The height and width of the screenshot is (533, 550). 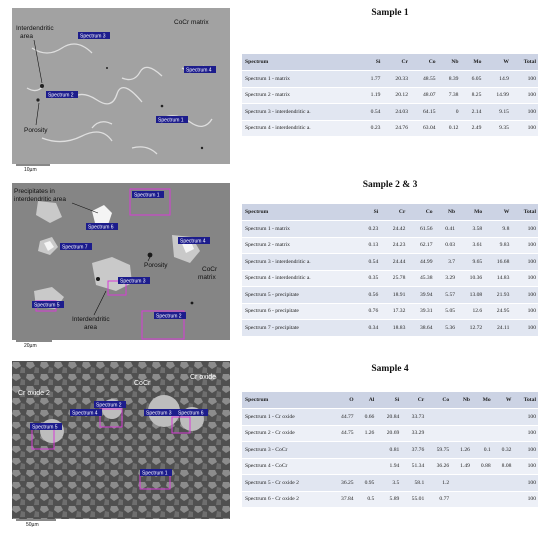 What do you see at coordinates (286, 499) in the screenshot?
I see `table-cell: Spectrum 6 - Cr oxide 2` at bounding box center [286, 499].